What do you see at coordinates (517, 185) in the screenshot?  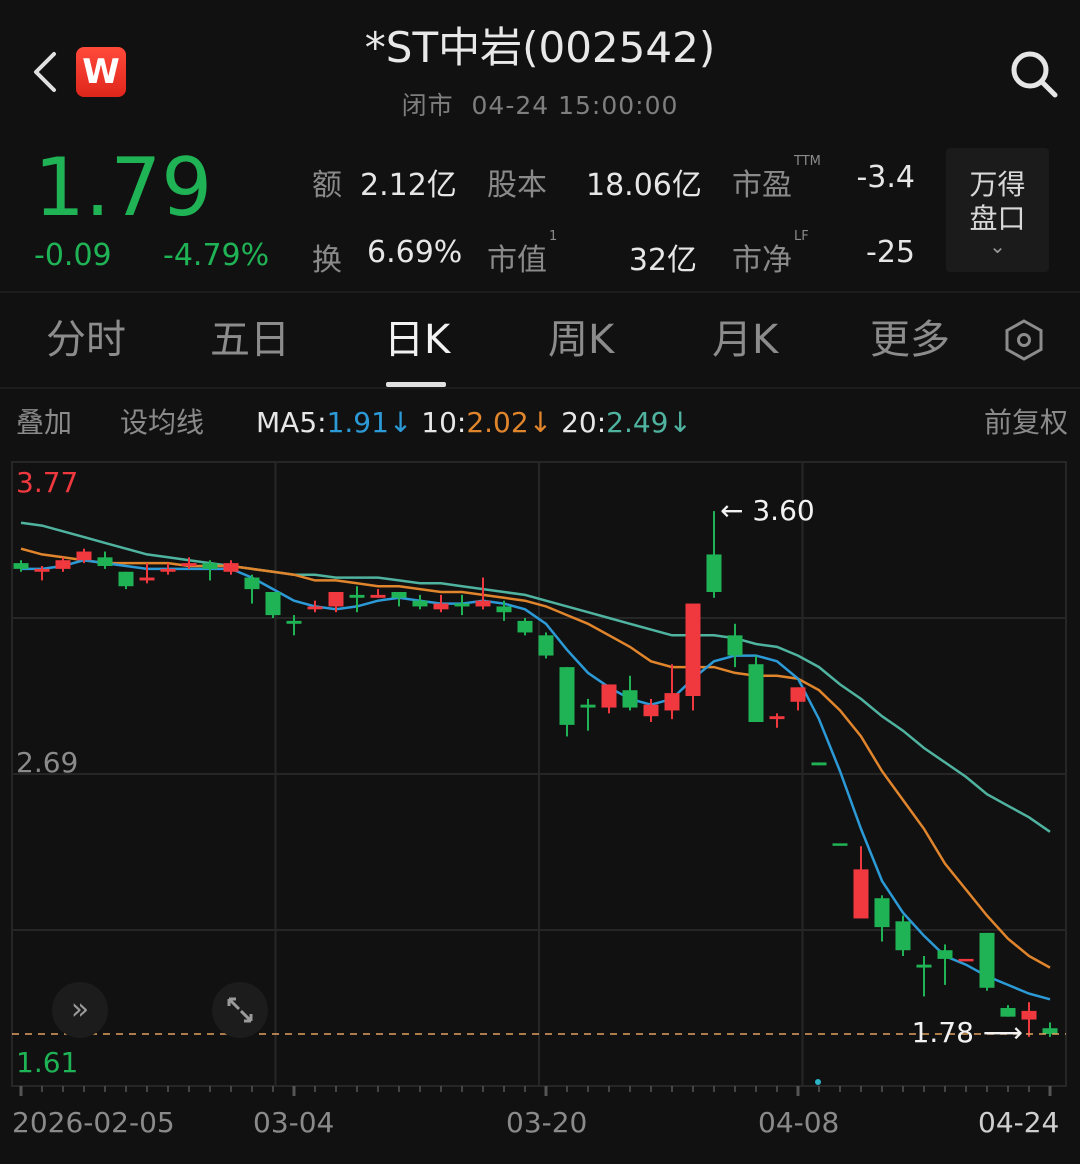 I see `stat-label-shares: 股本` at bounding box center [517, 185].